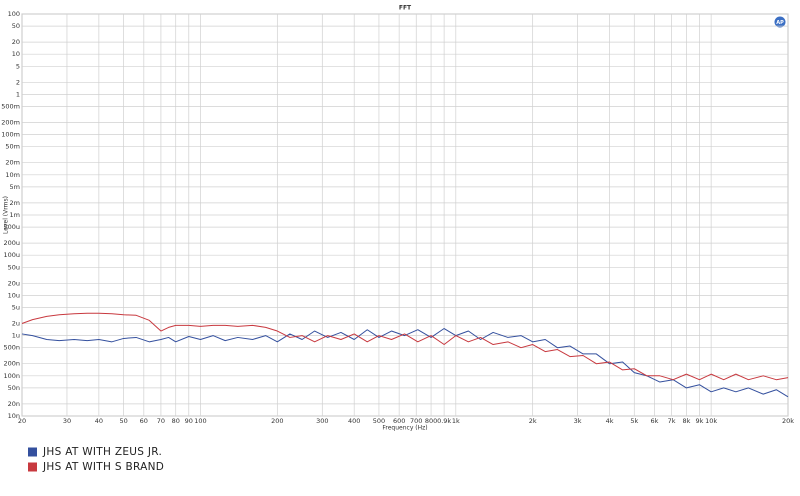 This screenshot has height=496, width=800. I want to click on y-axis-label: Level (Vrms), so click(6, 215).